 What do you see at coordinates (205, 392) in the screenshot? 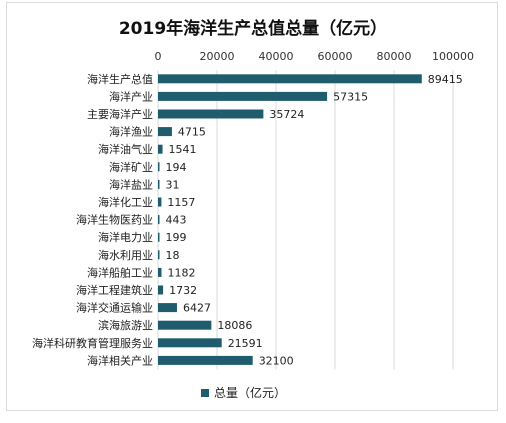
I see `legend-swatch` at bounding box center [205, 392].